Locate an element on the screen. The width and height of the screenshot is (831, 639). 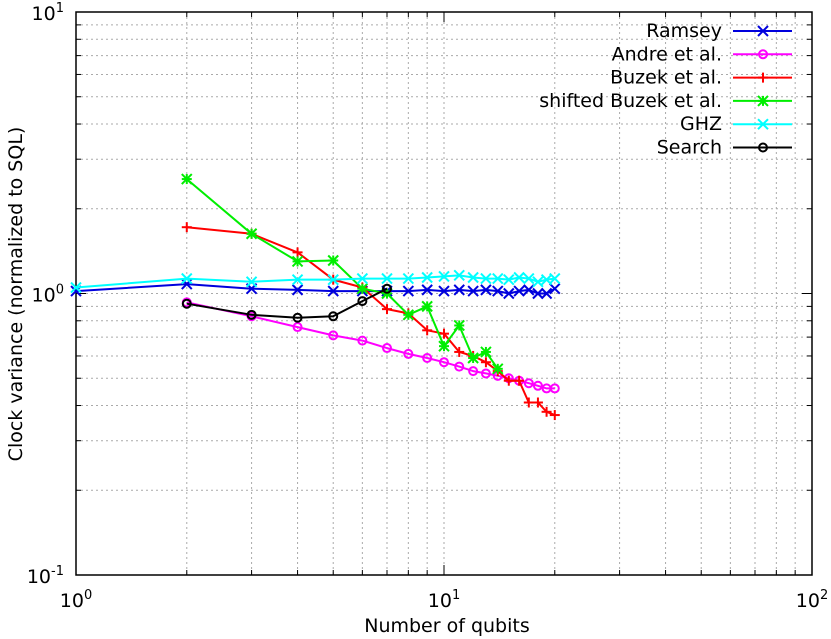
legend-item-1: Andre et al. is located at coordinates (702, 54).